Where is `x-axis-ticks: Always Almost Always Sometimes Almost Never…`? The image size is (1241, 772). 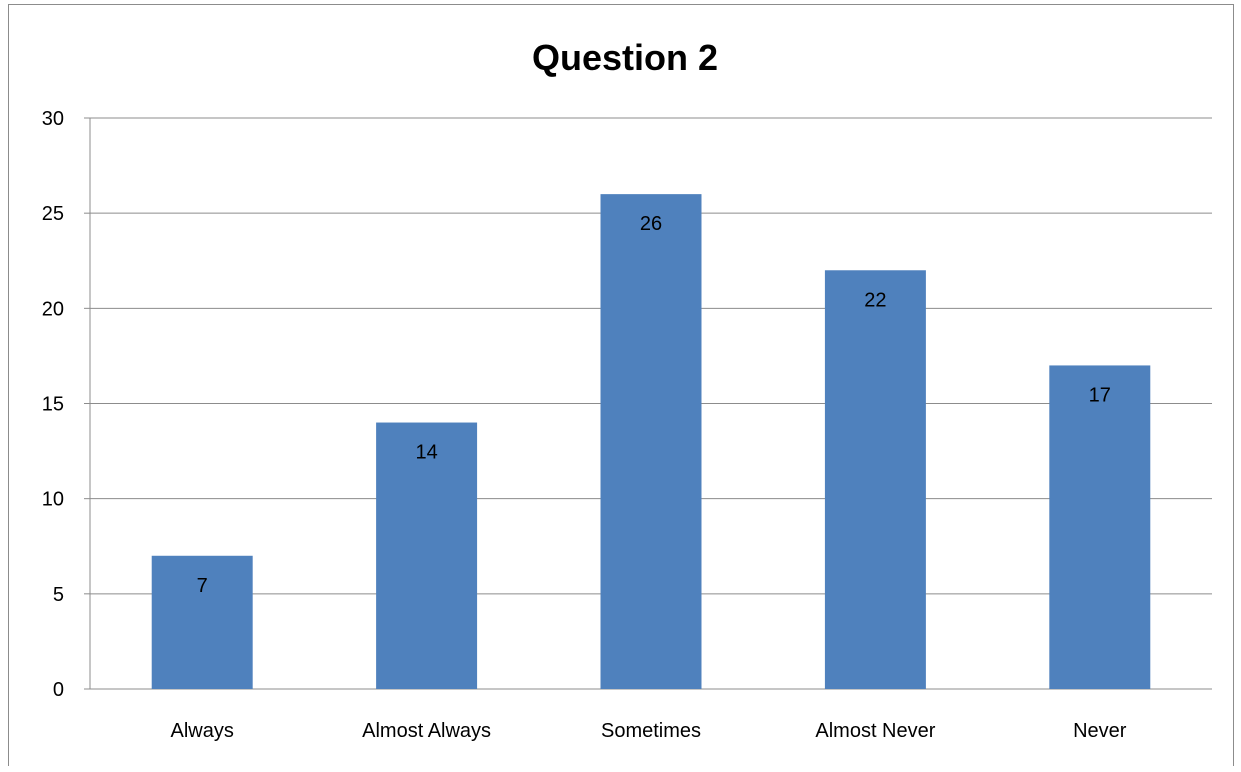
x-axis-ticks: Always Almost Always Sometimes Almost Never… is located at coordinates (649, 731).